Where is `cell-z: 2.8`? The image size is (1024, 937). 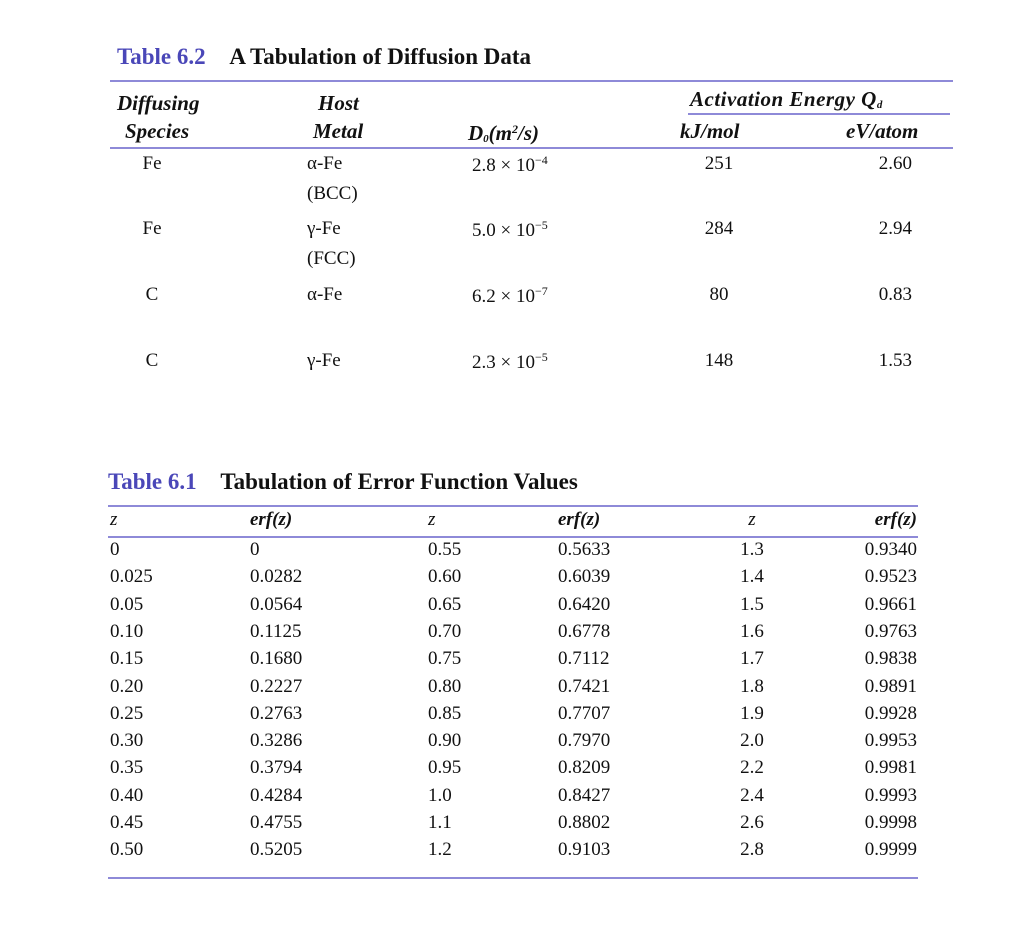 cell-z: 2.8 is located at coordinates (752, 850).